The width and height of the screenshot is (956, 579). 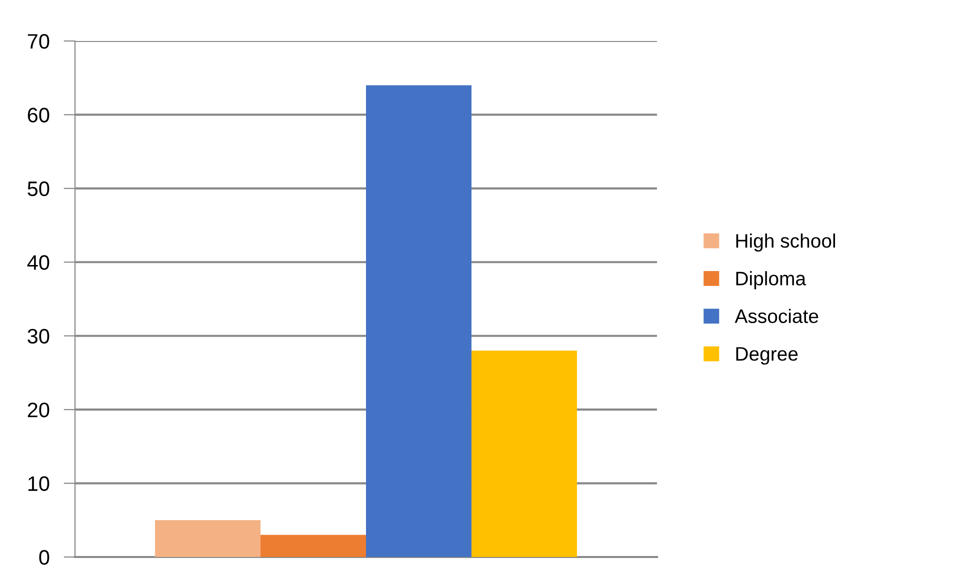 I want to click on y-tick-label: 20, so click(x=39, y=410).